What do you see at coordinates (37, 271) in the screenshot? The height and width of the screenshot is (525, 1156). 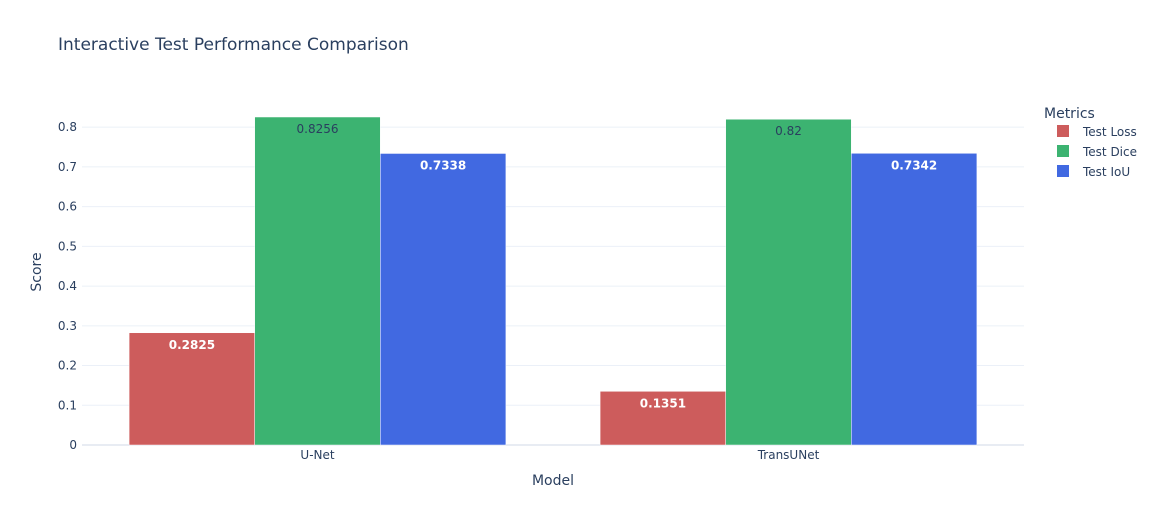 I see `y-axis-title: Score` at bounding box center [37, 271].